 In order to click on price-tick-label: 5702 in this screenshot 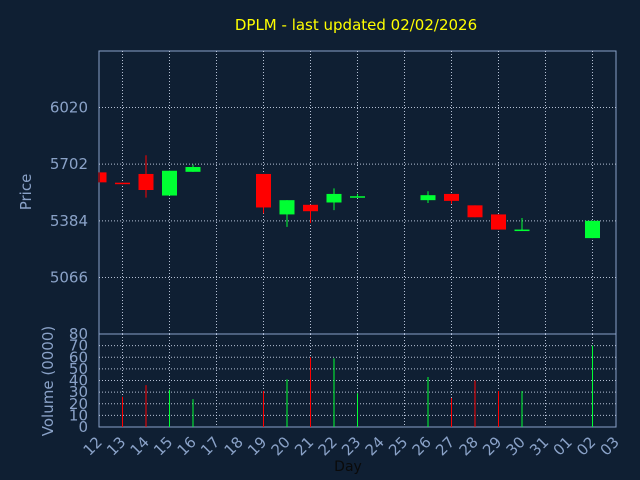, I will do `click(69, 164)`.